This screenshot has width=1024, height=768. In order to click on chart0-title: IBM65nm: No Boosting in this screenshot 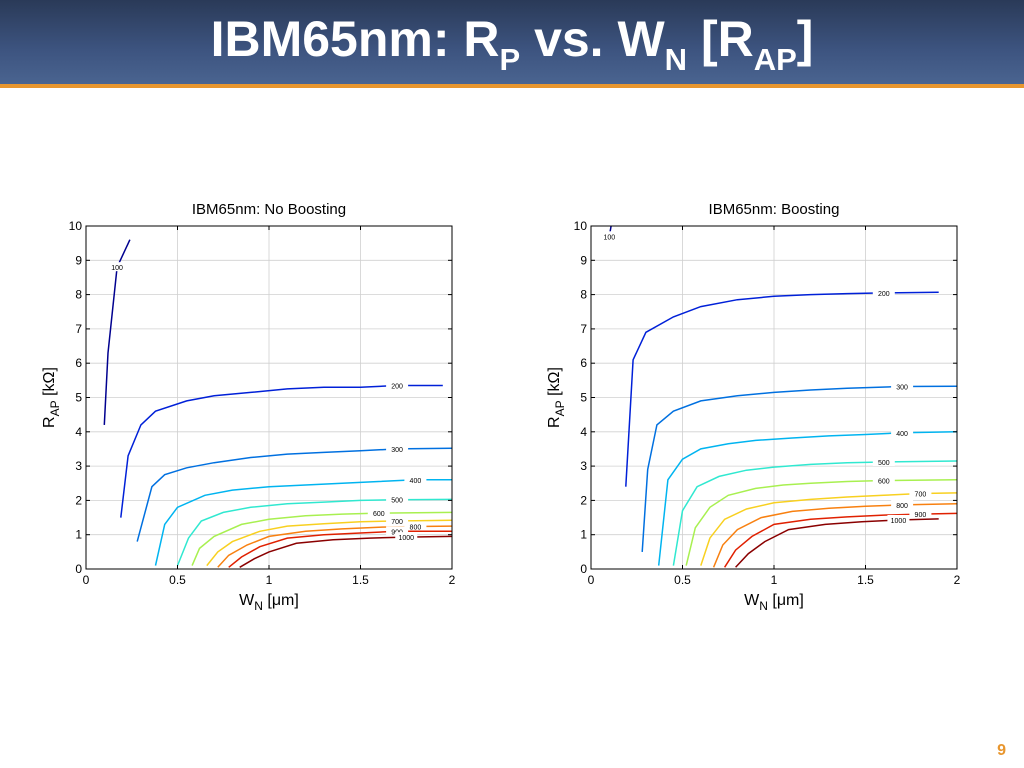, I will do `click(269, 209)`.